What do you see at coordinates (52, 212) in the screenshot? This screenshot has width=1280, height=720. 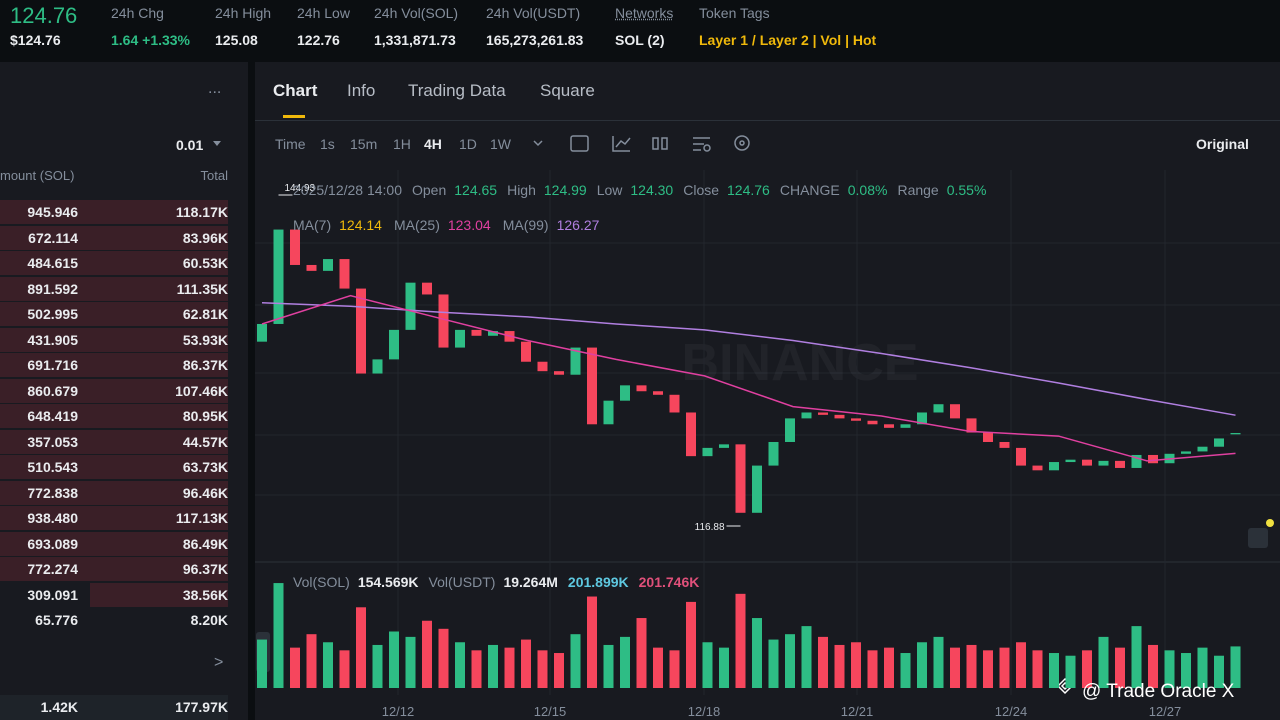 I see `ask-amount: 945.946` at bounding box center [52, 212].